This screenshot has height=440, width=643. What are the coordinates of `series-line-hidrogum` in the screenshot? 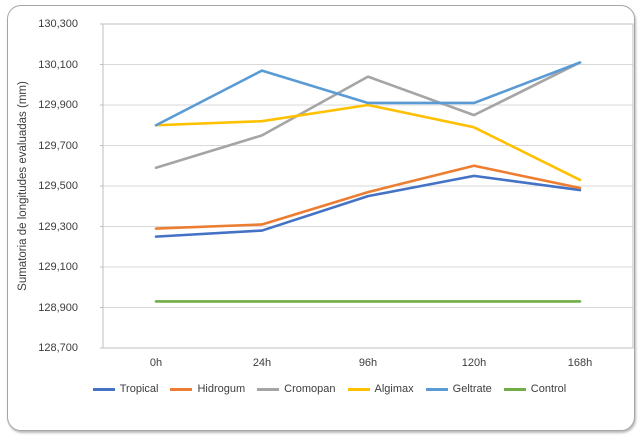 It's located at (368, 197).